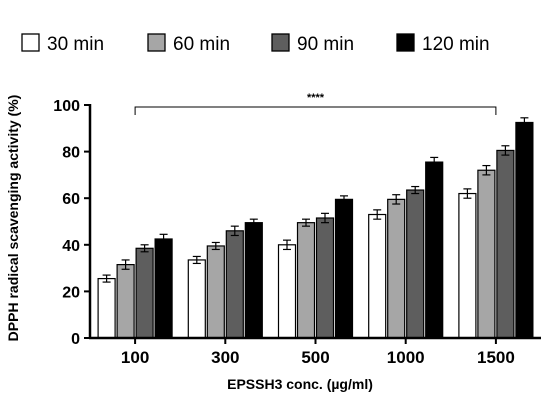  I want to click on x-tick-label: 500, so click(315, 357).